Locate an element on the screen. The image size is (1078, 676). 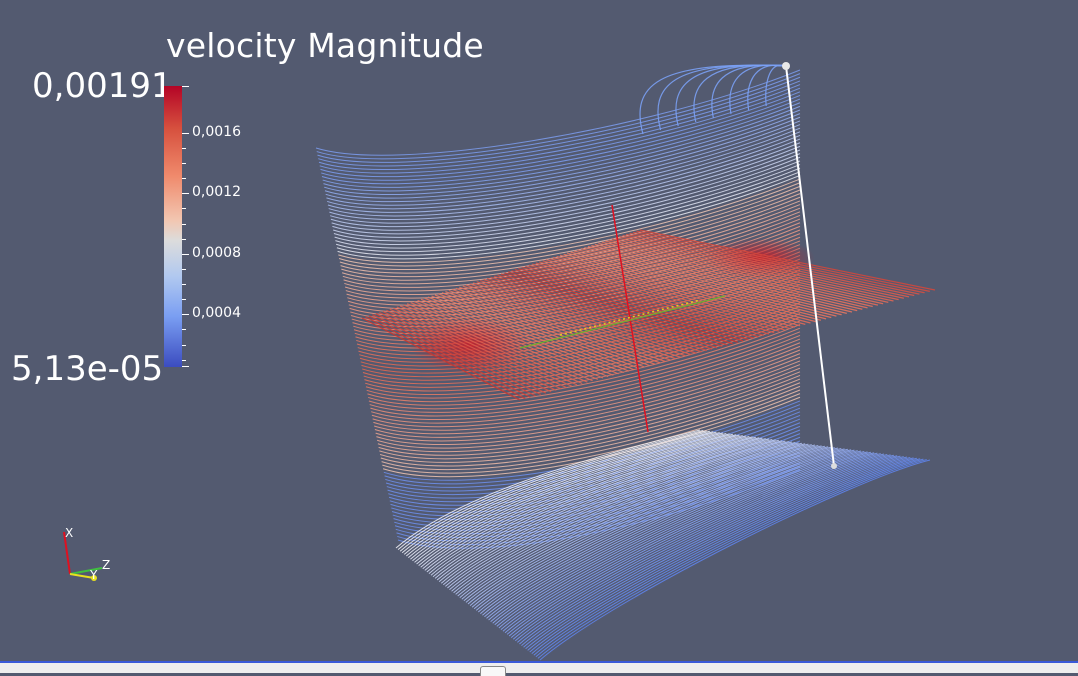
colorbar-tick-label: 0,0008 is located at coordinates (216, 252).